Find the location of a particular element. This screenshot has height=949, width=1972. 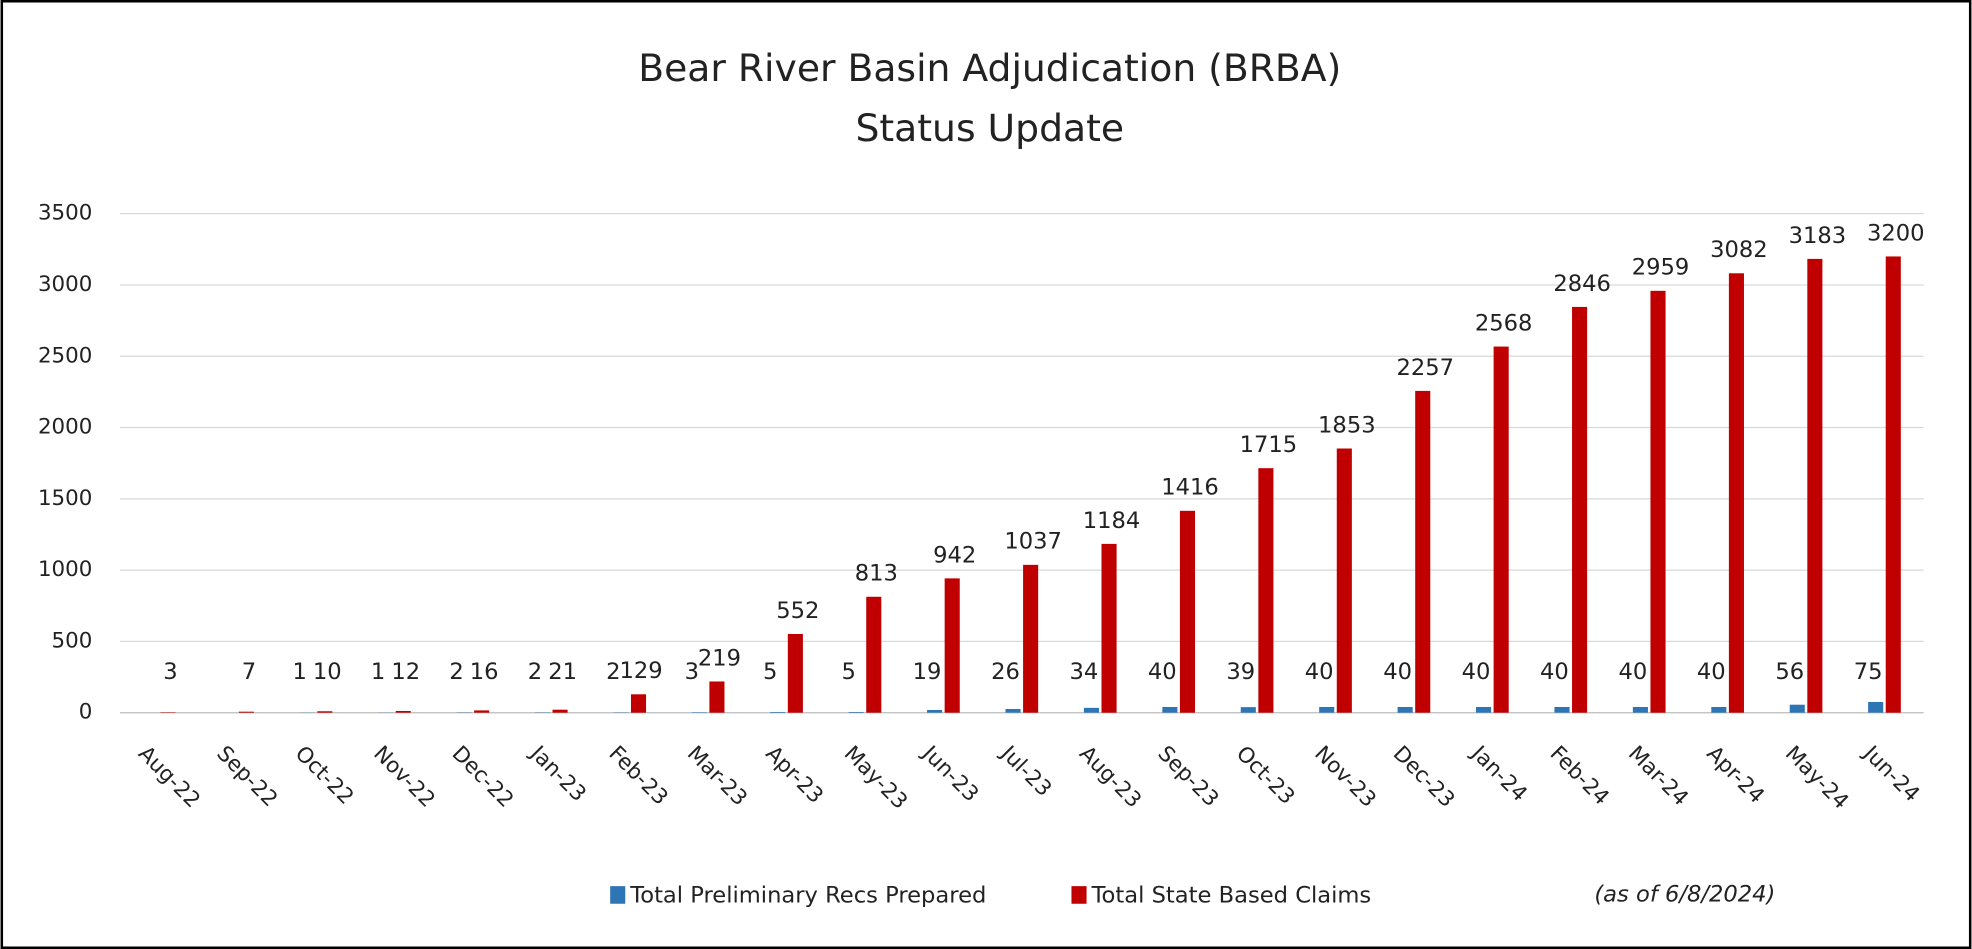

data-label: 26 is located at coordinates (1005, 672).